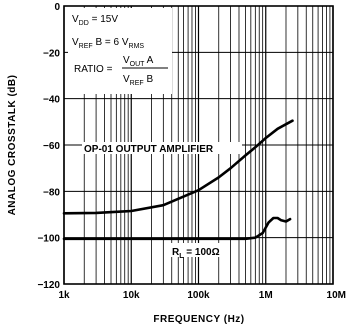 Image resolution: width=346 pixels, height=329 pixels. Describe the element at coordinates (149, 149) in the screenshot. I see `series-label-op01: OP-01 OUTPUT AMPLIFIER` at that location.